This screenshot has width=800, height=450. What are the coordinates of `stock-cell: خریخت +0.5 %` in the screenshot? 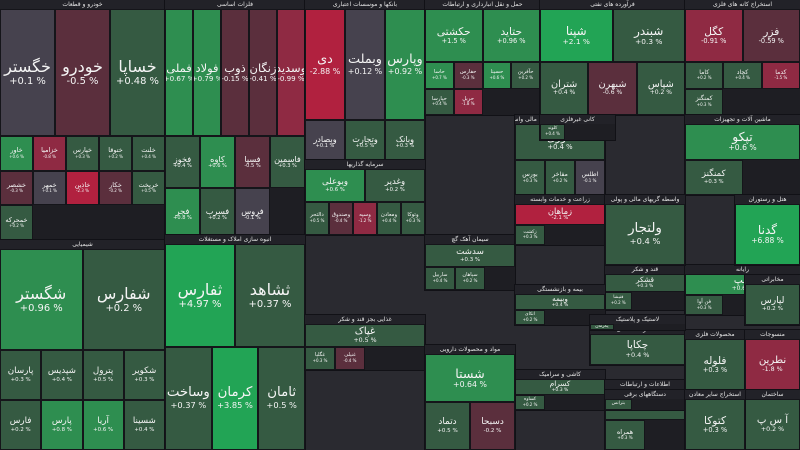 It's located at (148, 188).